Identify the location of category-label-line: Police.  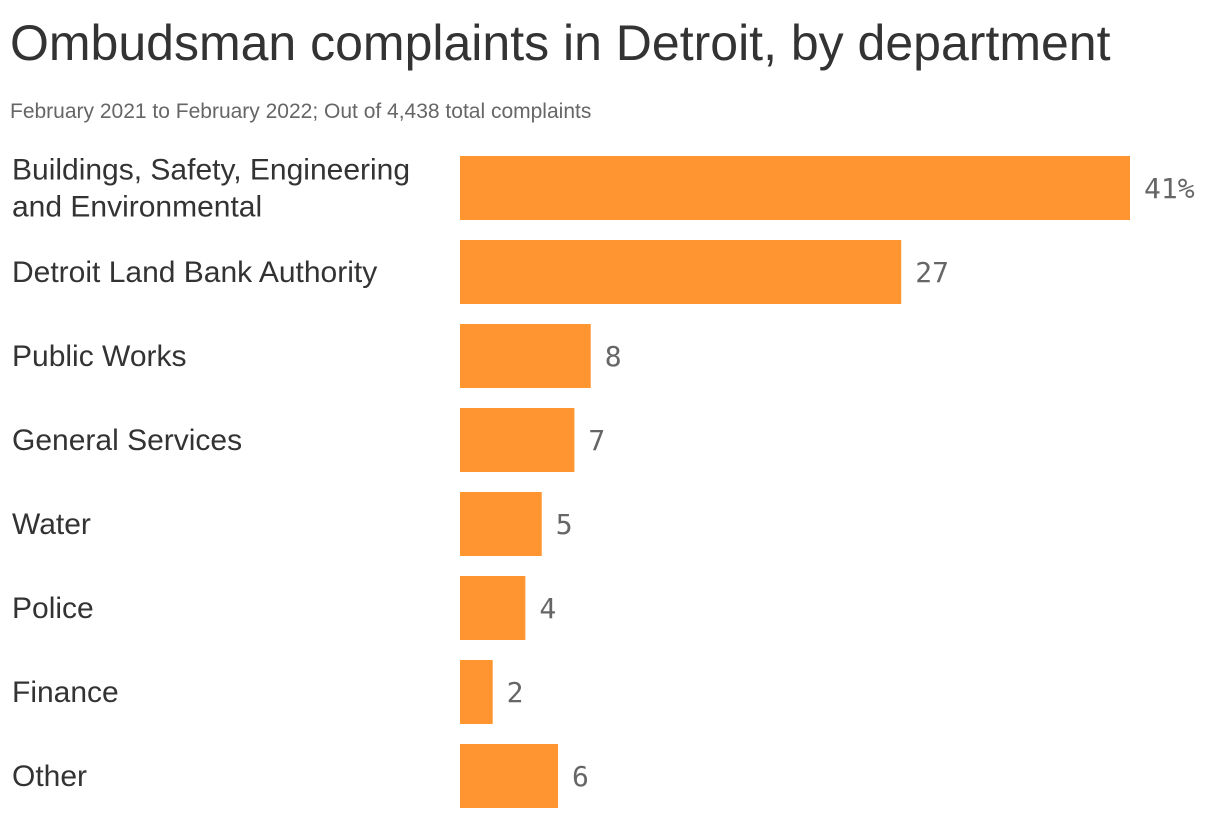
(53, 608).